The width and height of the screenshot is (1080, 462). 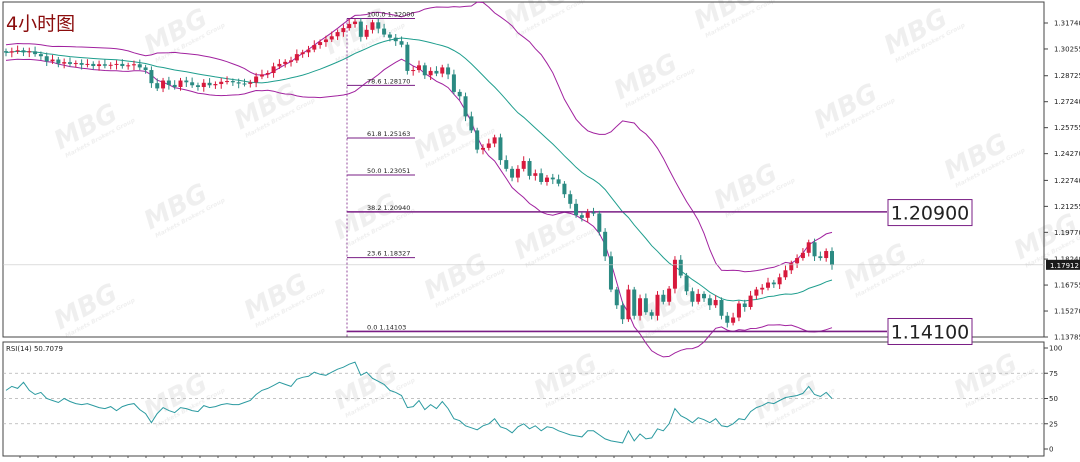 I want to click on key-level-box, so click(x=930, y=331).